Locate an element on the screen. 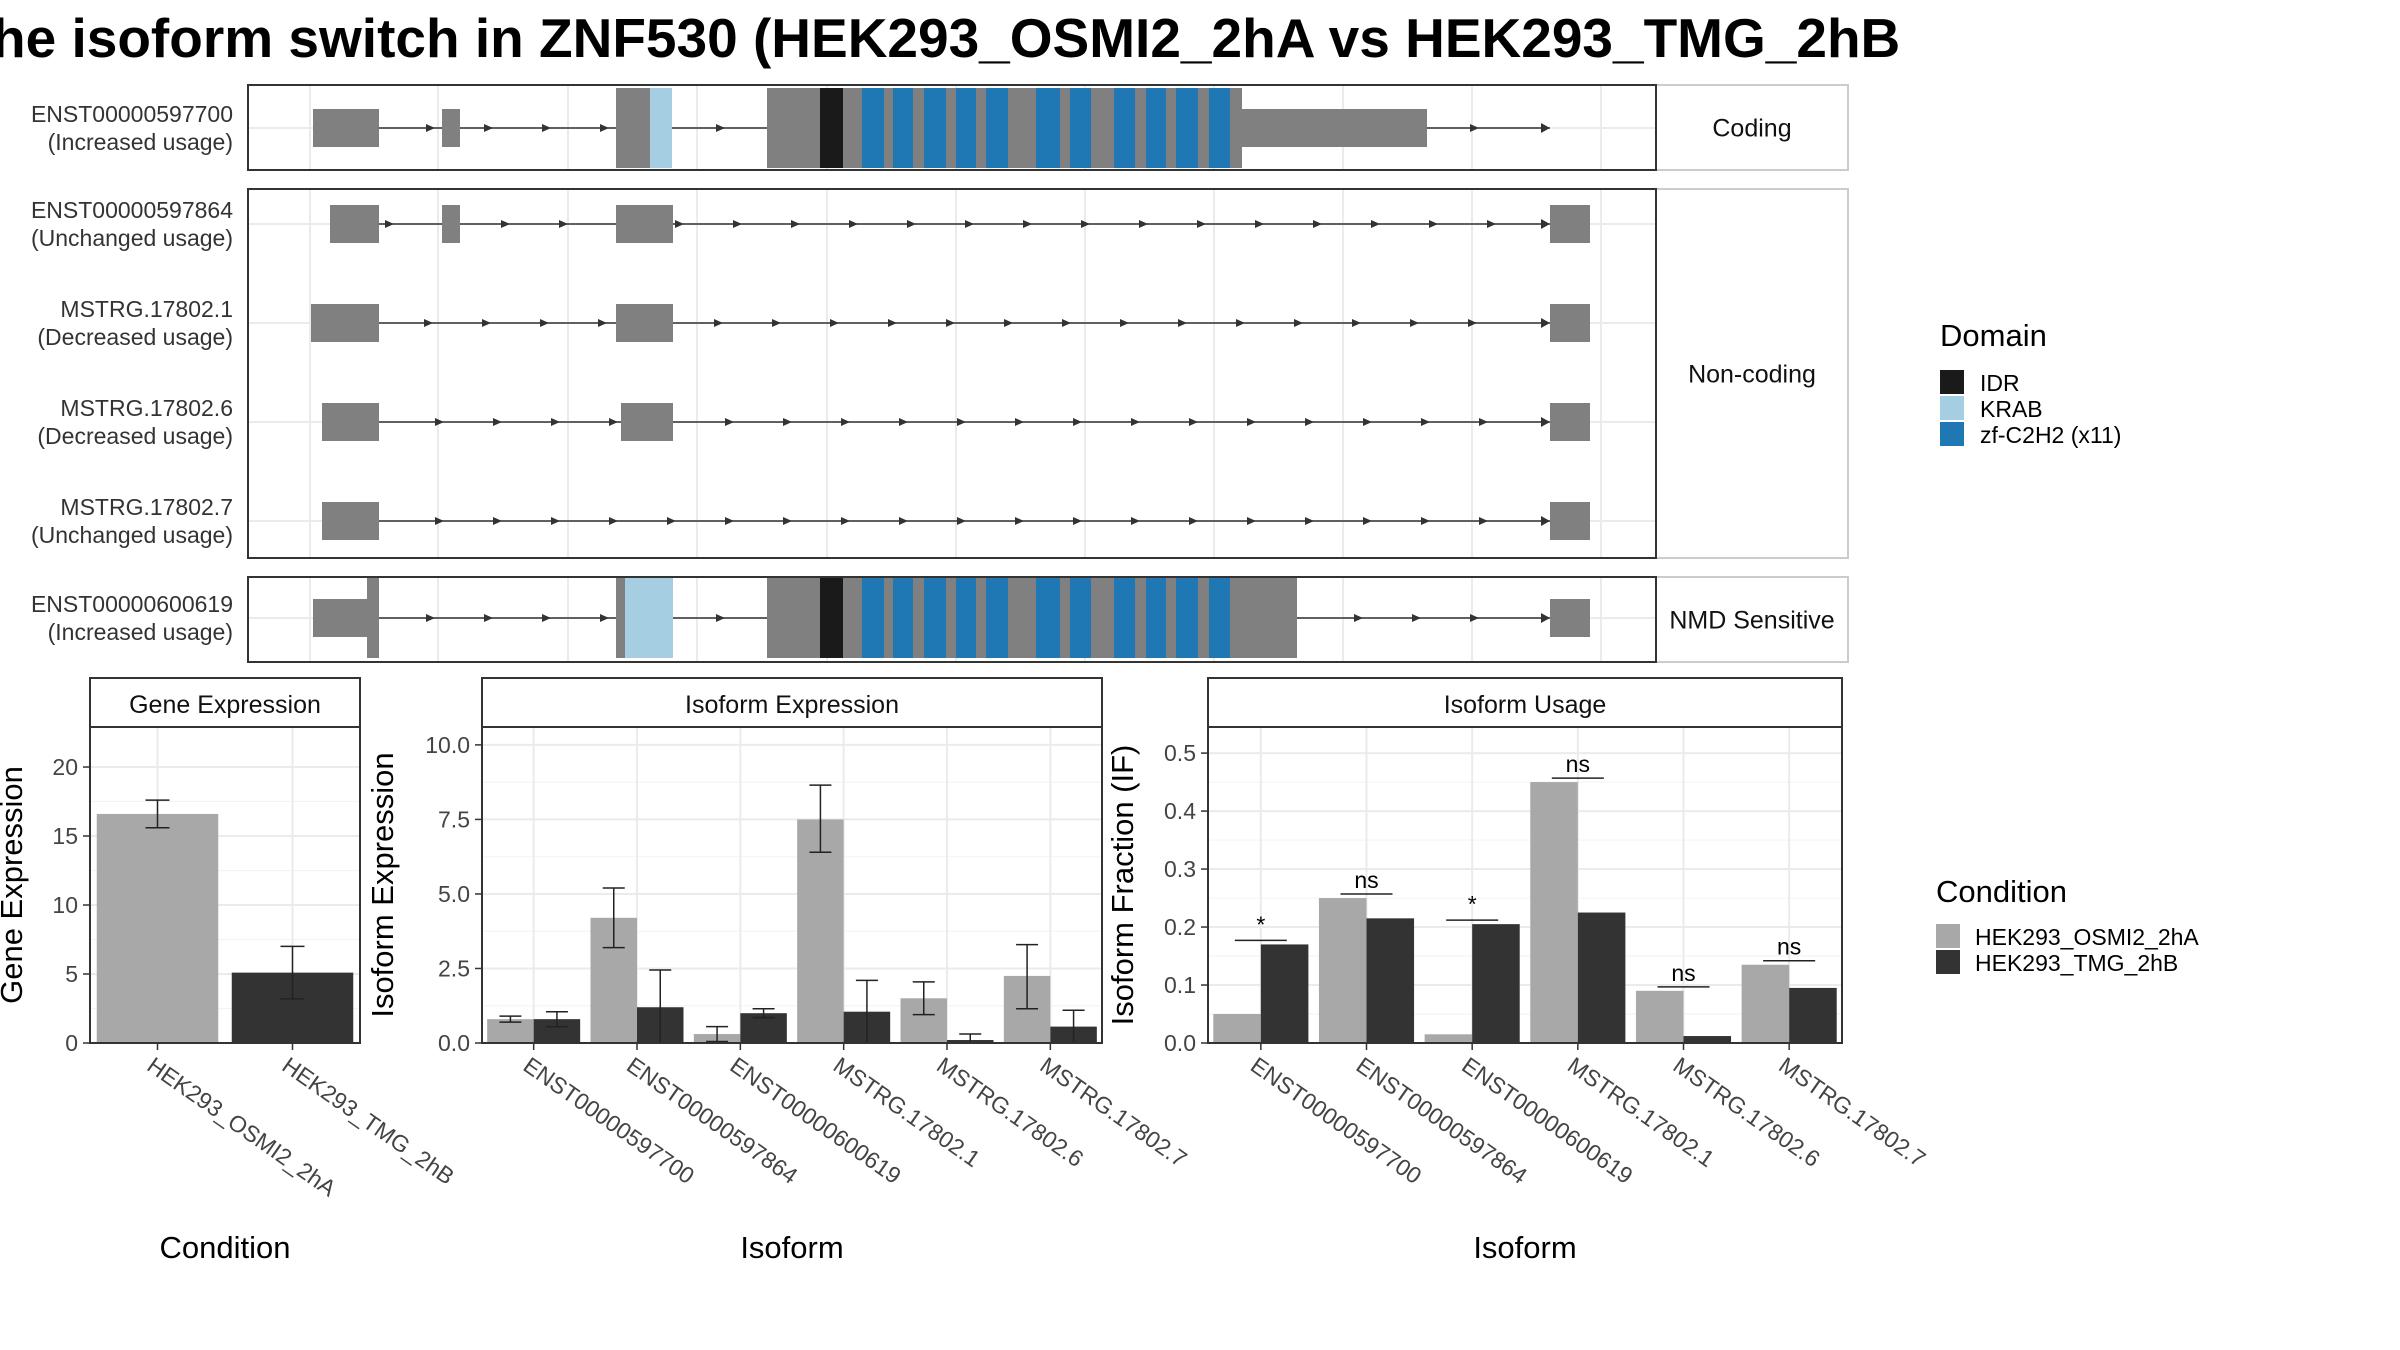 This screenshot has width=2400, height=1350. condition-legend-title: Condition is located at coordinates (2001, 891).